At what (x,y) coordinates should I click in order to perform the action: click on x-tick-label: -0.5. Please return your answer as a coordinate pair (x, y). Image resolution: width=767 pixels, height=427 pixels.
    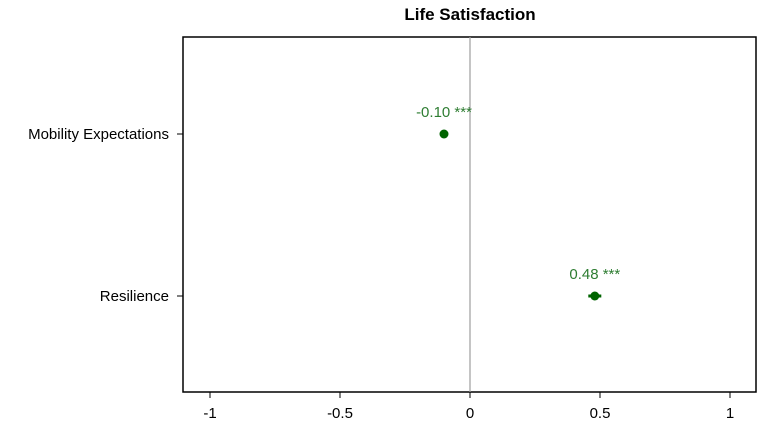
    Looking at the image, I should click on (340, 413).